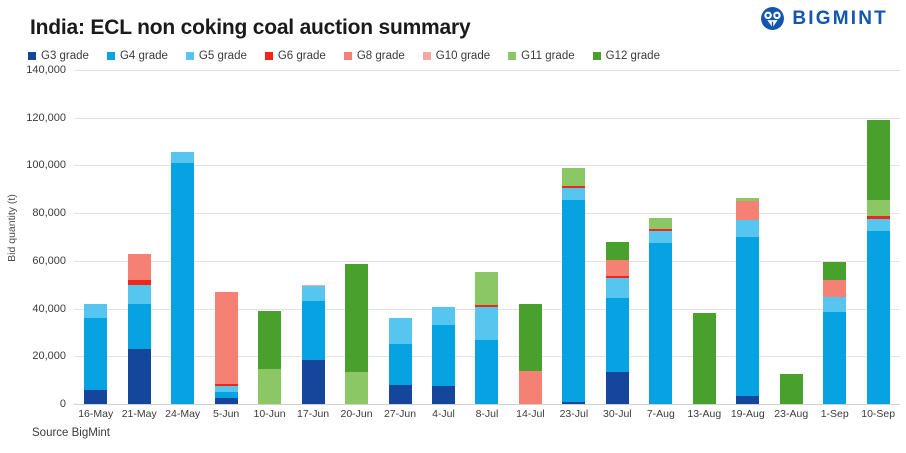 This screenshot has width=906, height=453. What do you see at coordinates (137, 56) in the screenshot?
I see `legend-item-g4: G4 grade` at bounding box center [137, 56].